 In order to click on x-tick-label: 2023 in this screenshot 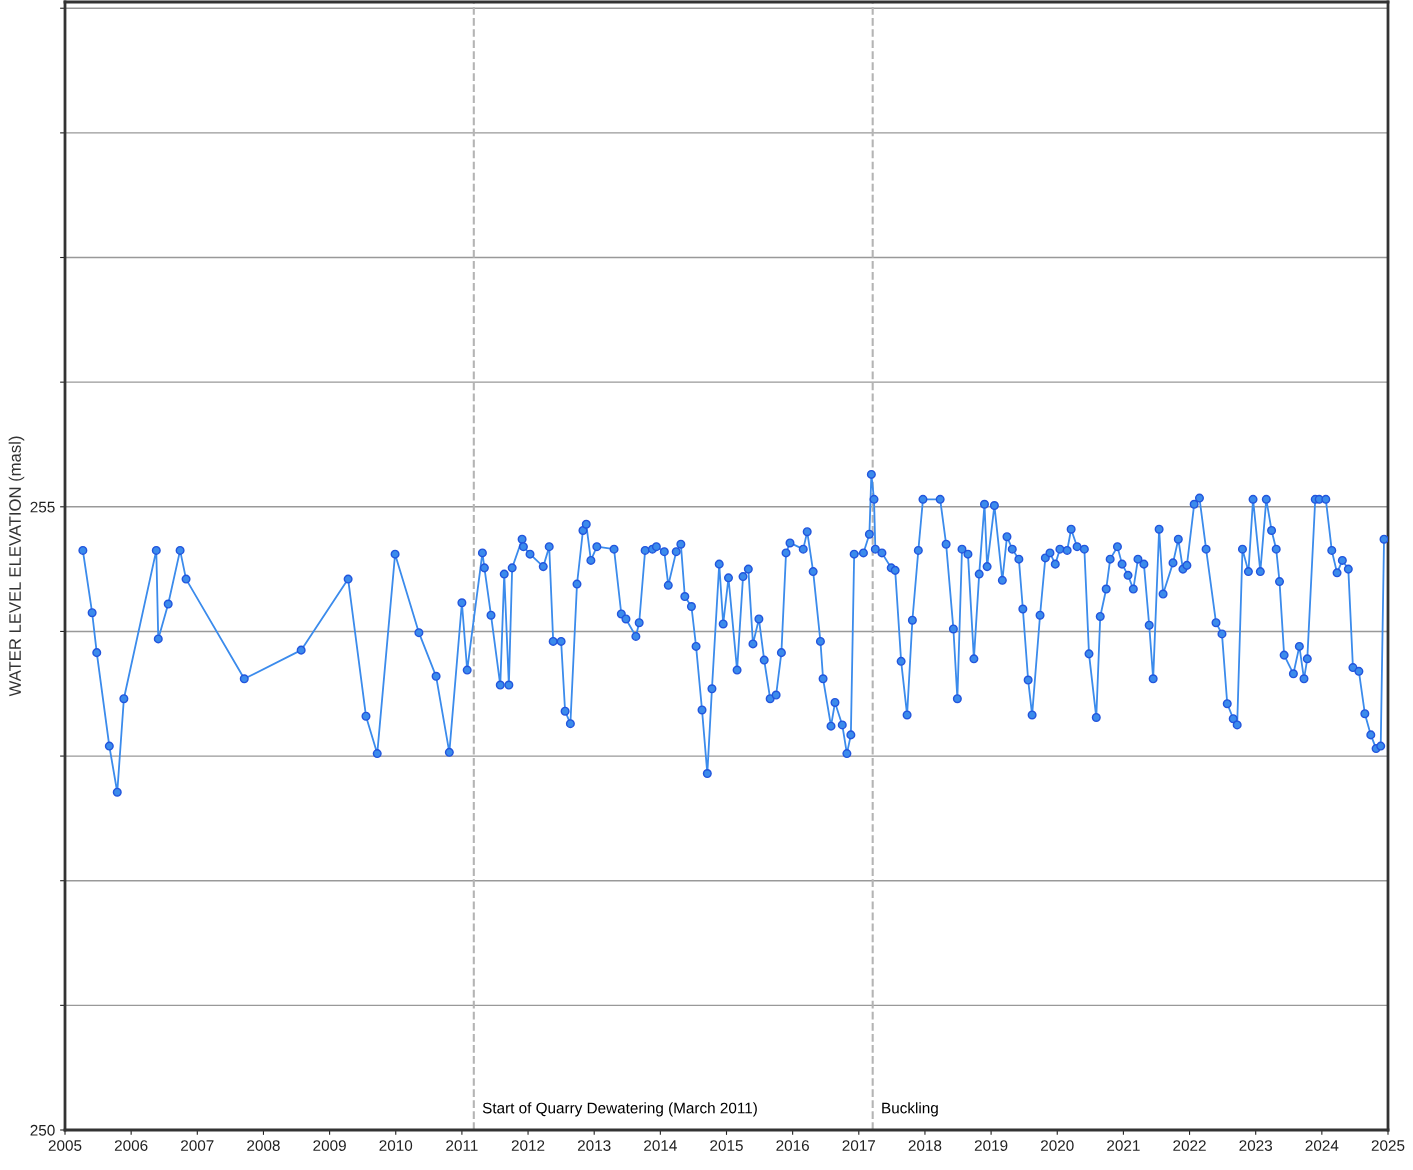, I will do `click(1256, 1145)`.